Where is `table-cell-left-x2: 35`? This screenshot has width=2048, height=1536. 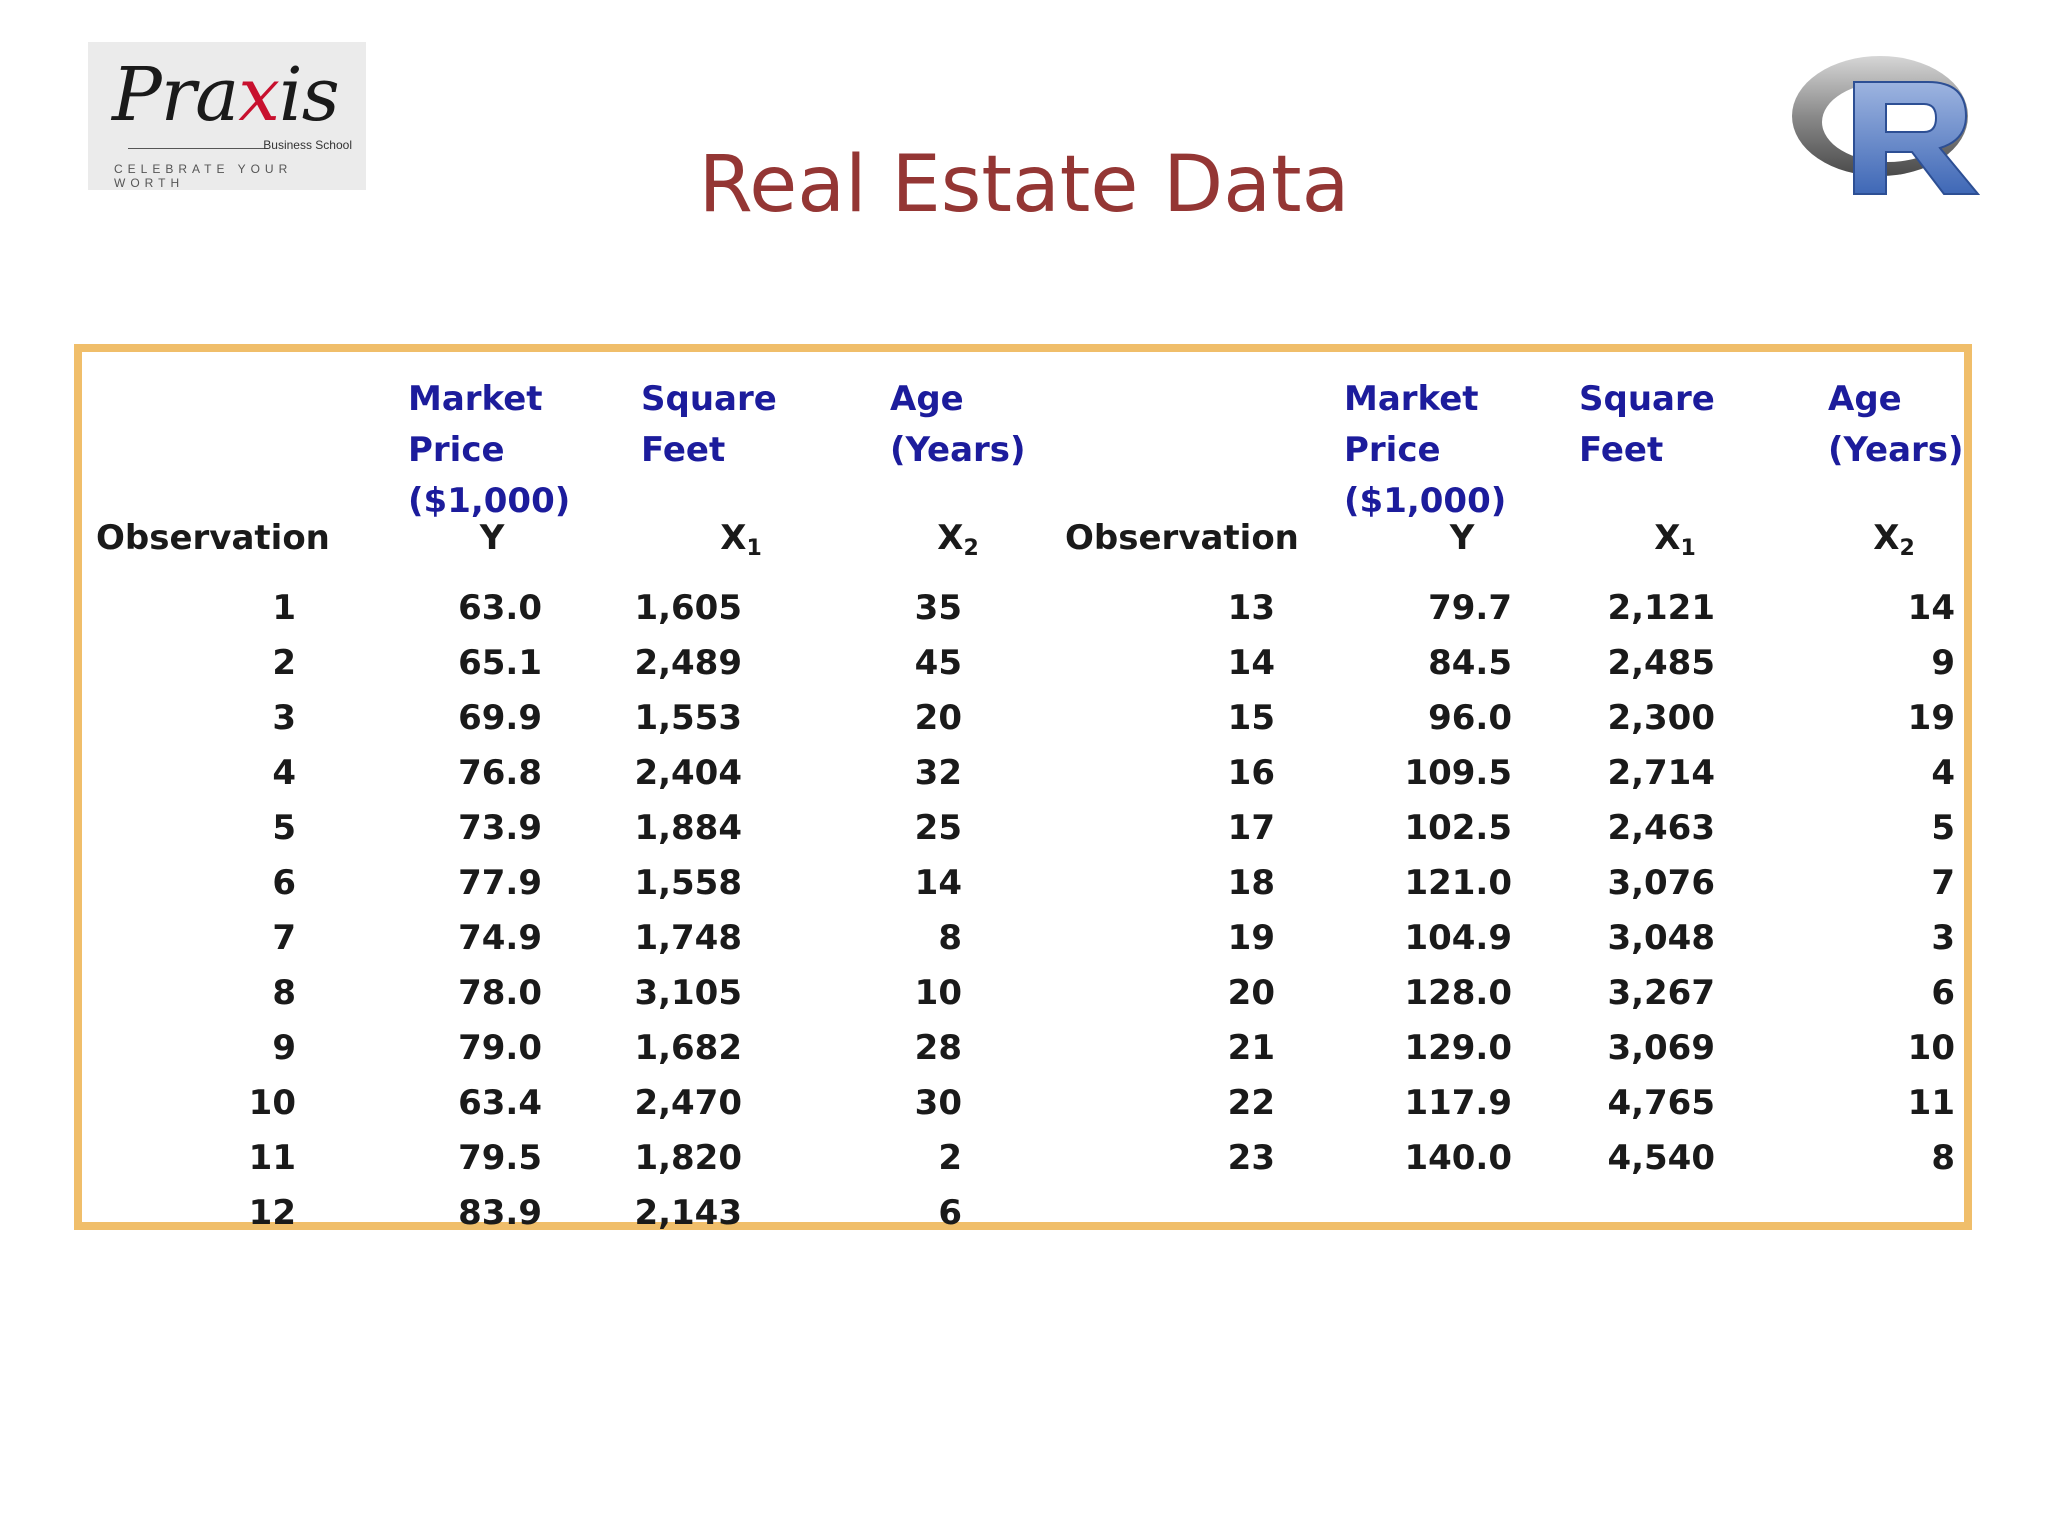
table-cell-left-x2: 35 is located at coordinates (938, 608).